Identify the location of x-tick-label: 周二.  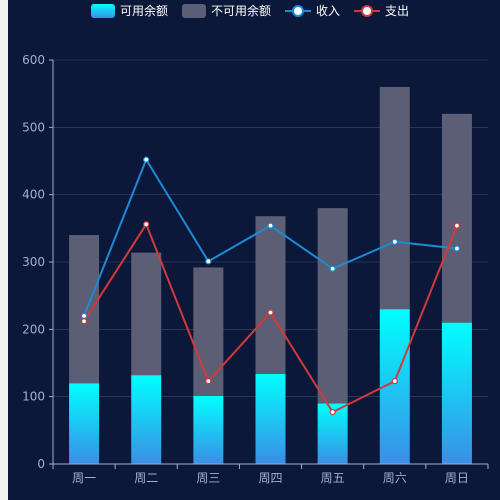
(146, 478).